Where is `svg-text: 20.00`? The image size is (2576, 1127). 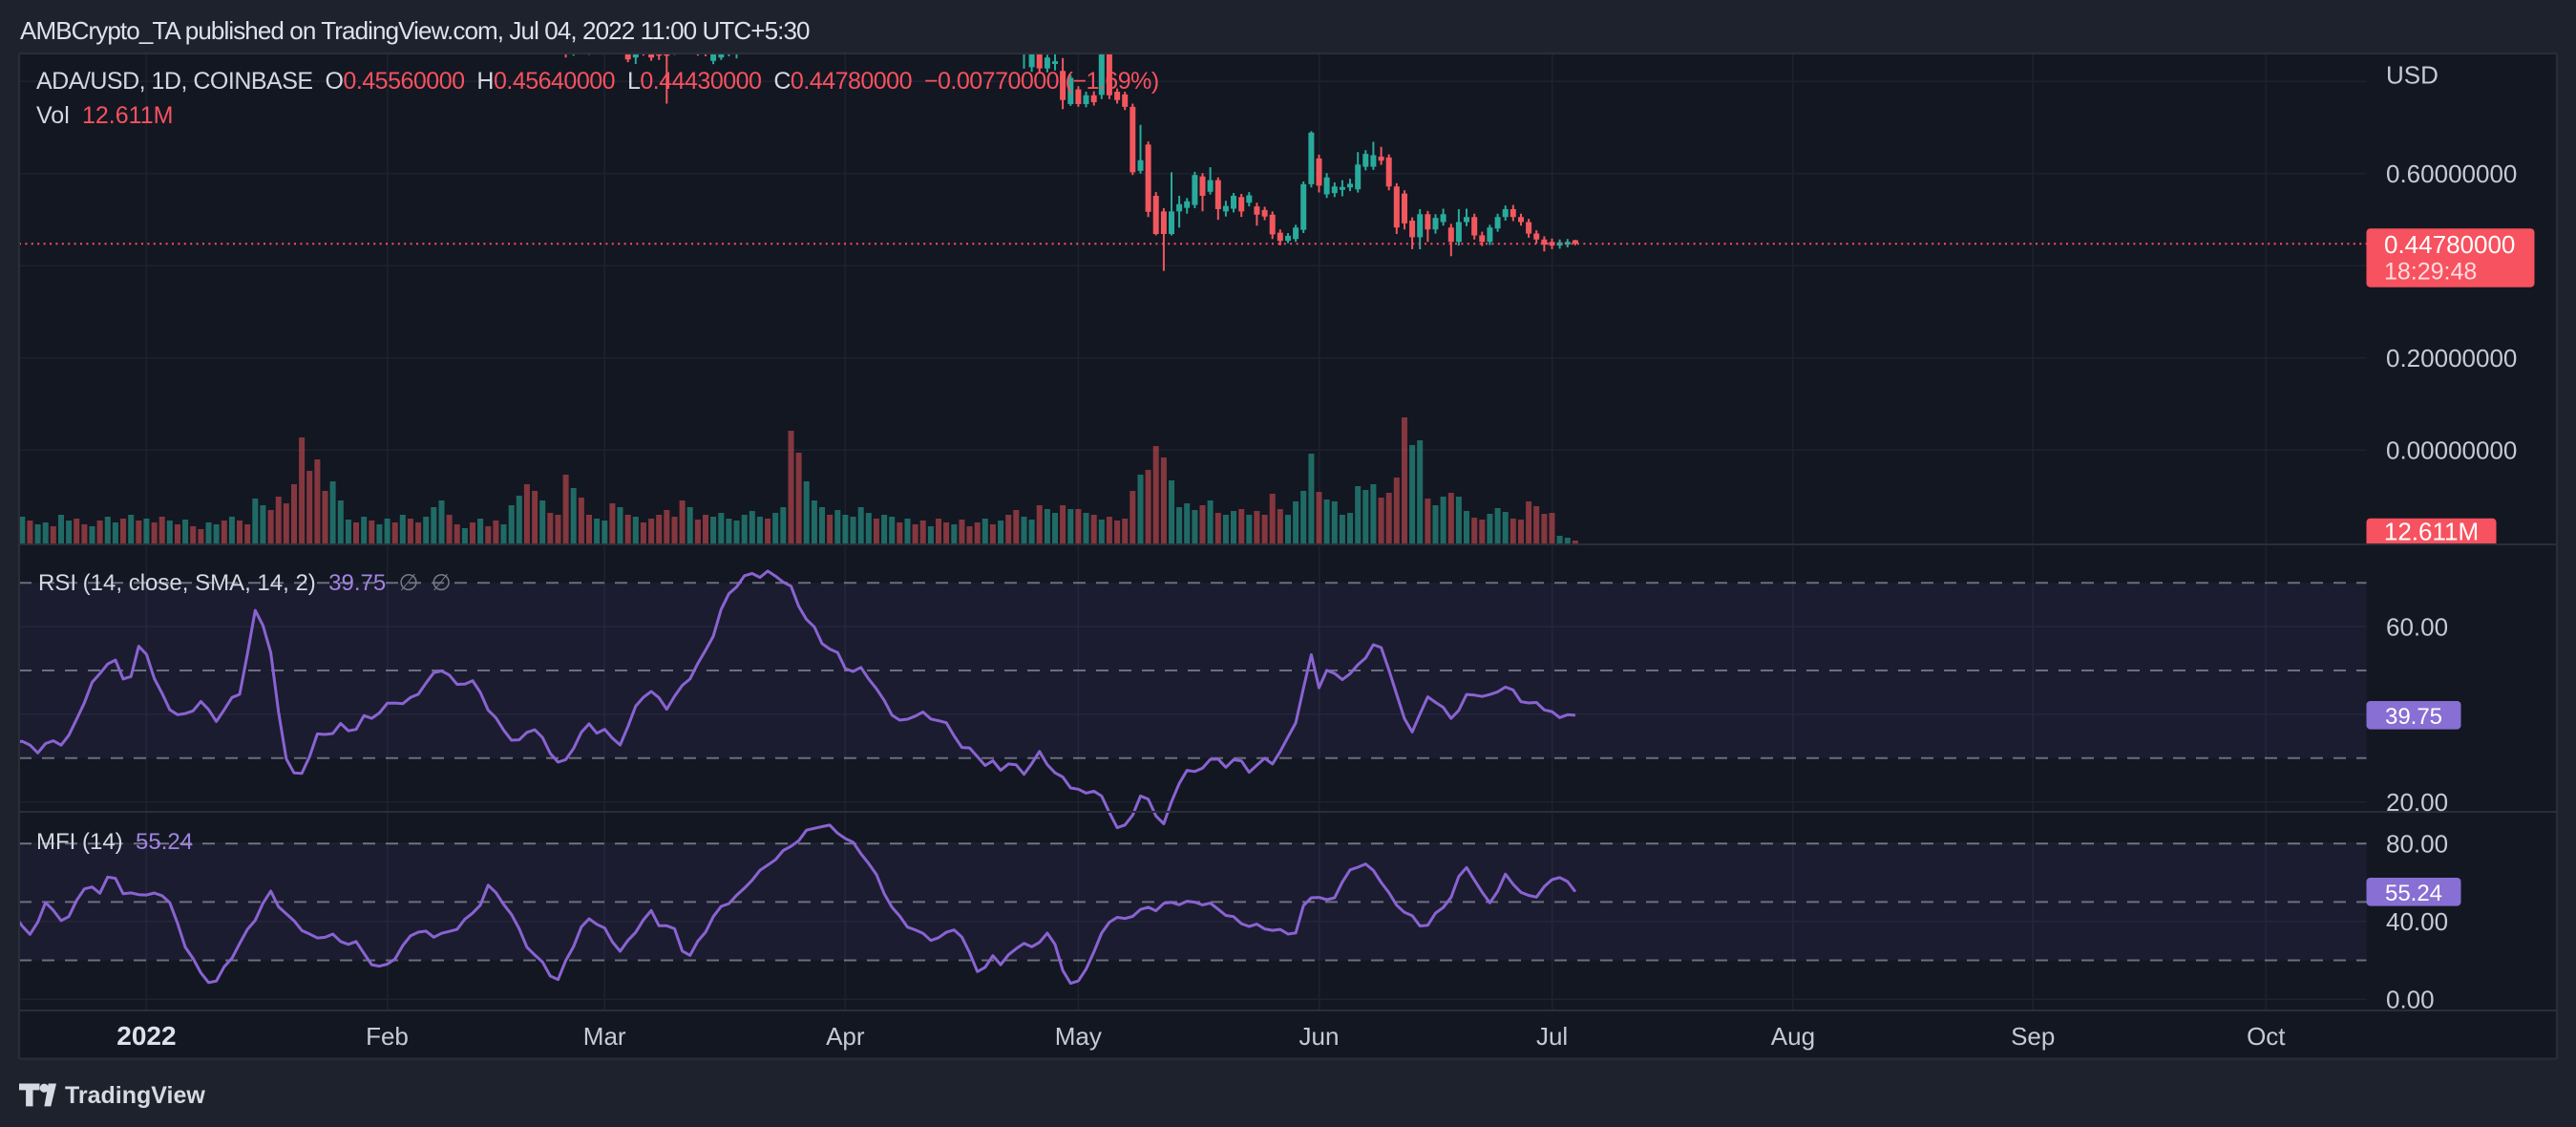
svg-text: 20.00 is located at coordinates (2417, 802).